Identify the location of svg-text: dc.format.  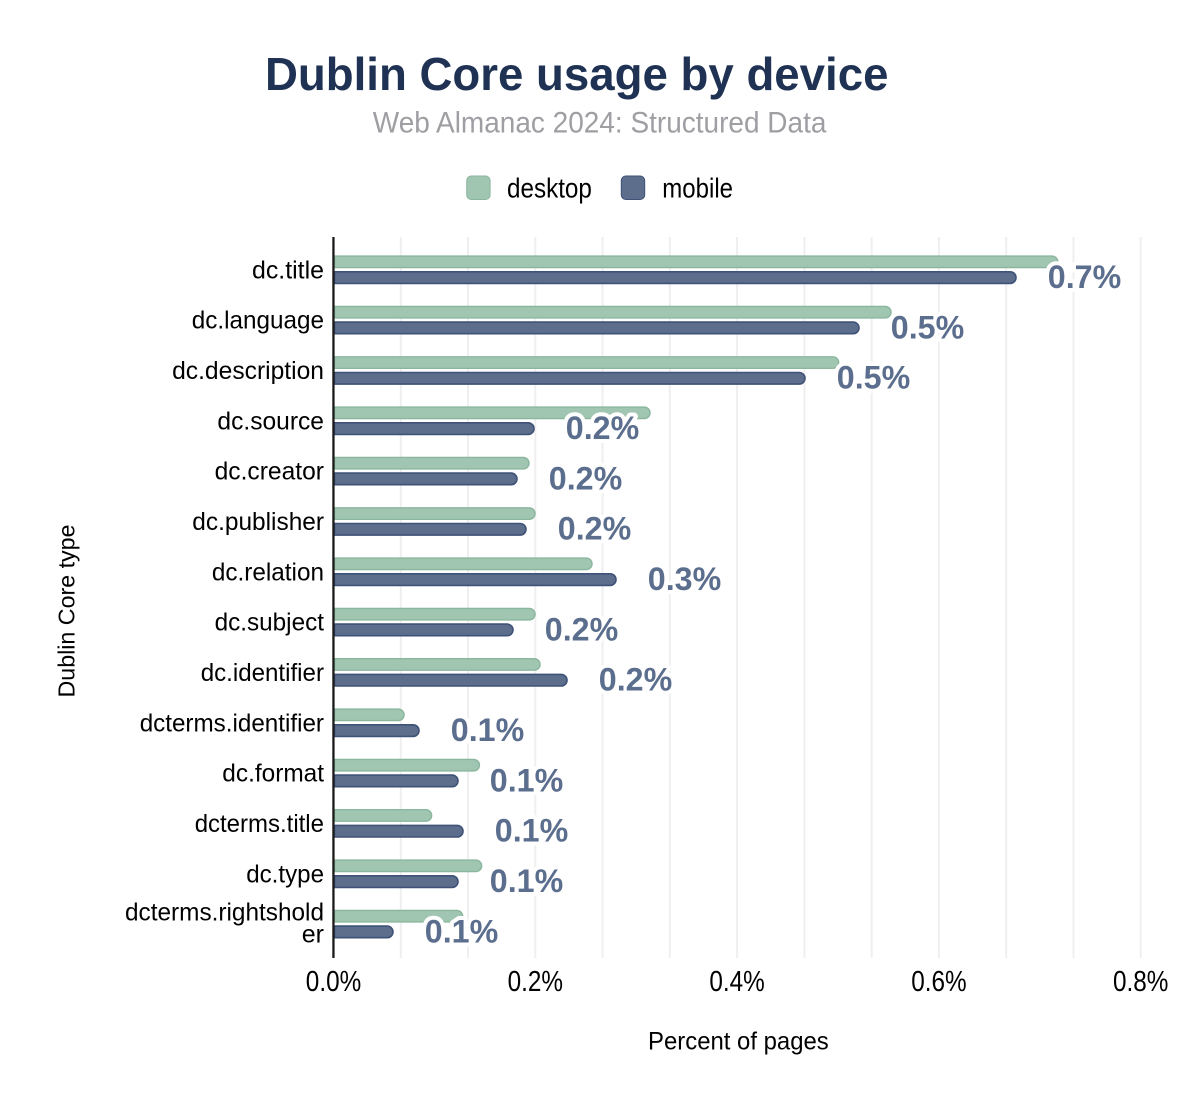
(273, 774).